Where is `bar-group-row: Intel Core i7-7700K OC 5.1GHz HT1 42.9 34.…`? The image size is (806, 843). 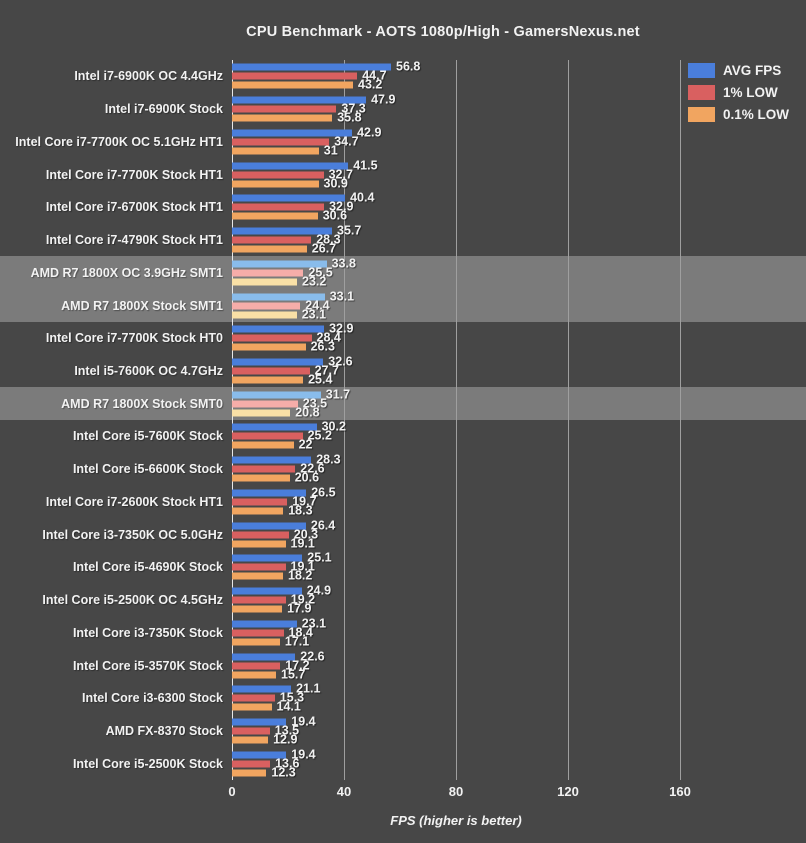
bar-group-row: Intel Core i7-7700K OC 5.1GHz HT1 42.9 34.… is located at coordinates (403, 141).